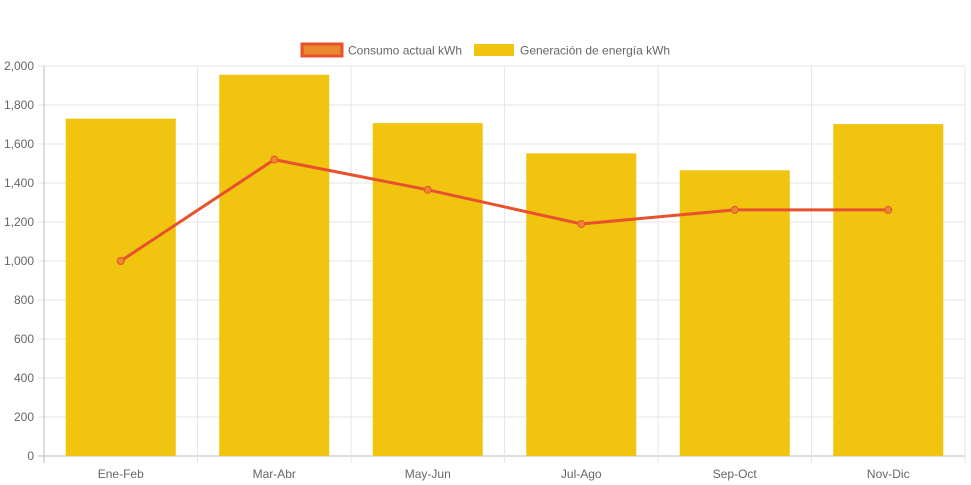 This screenshot has height=485, width=971. Describe the element at coordinates (19, 105) in the screenshot. I see `y-tick-label: 1,800` at that location.